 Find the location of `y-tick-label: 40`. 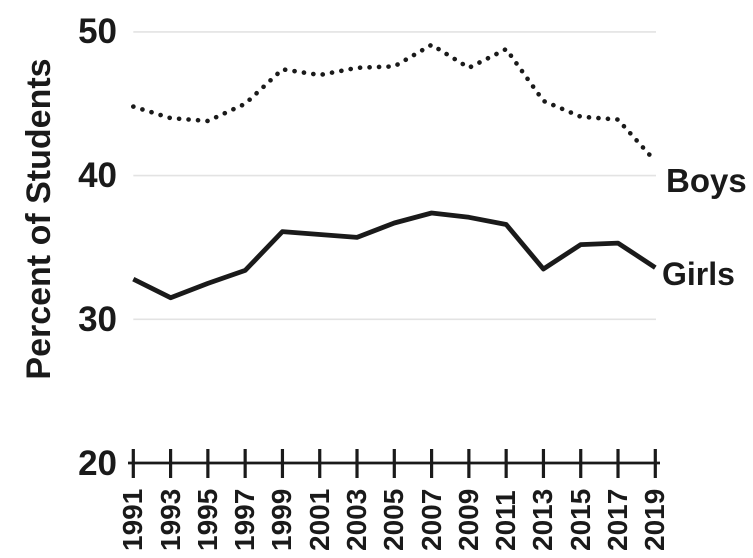

y-tick-label: 40 is located at coordinates (97, 176).